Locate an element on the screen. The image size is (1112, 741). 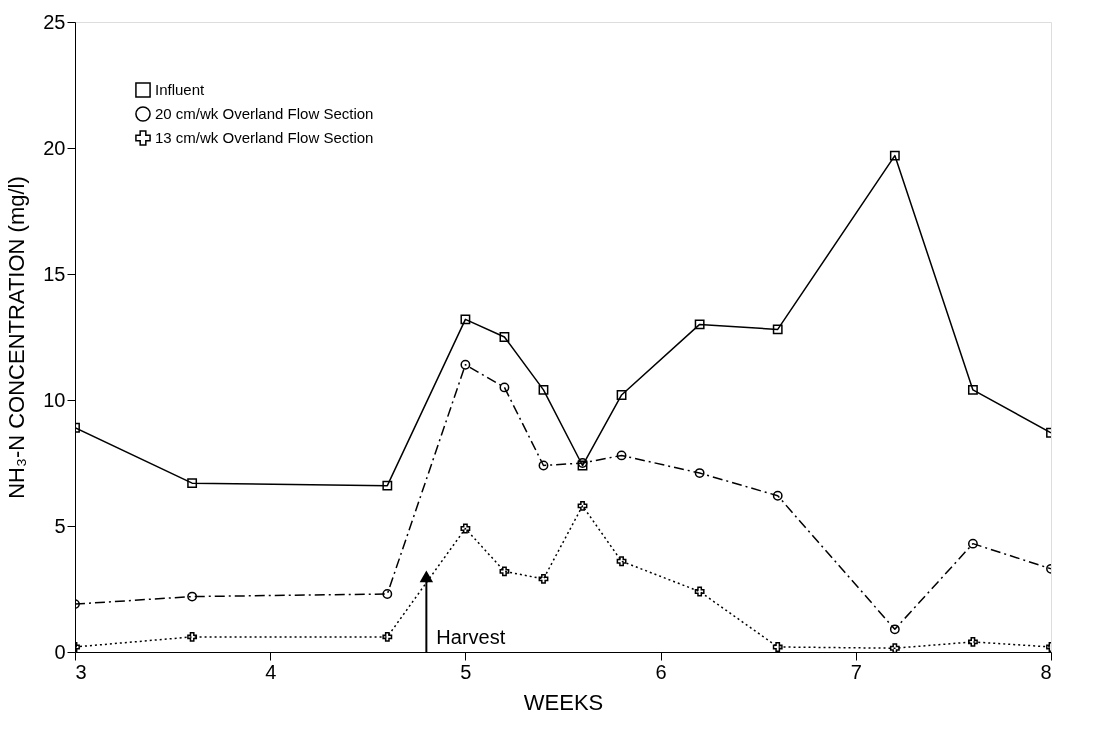
y-tick-label: 20 is located at coordinates (54, 147).